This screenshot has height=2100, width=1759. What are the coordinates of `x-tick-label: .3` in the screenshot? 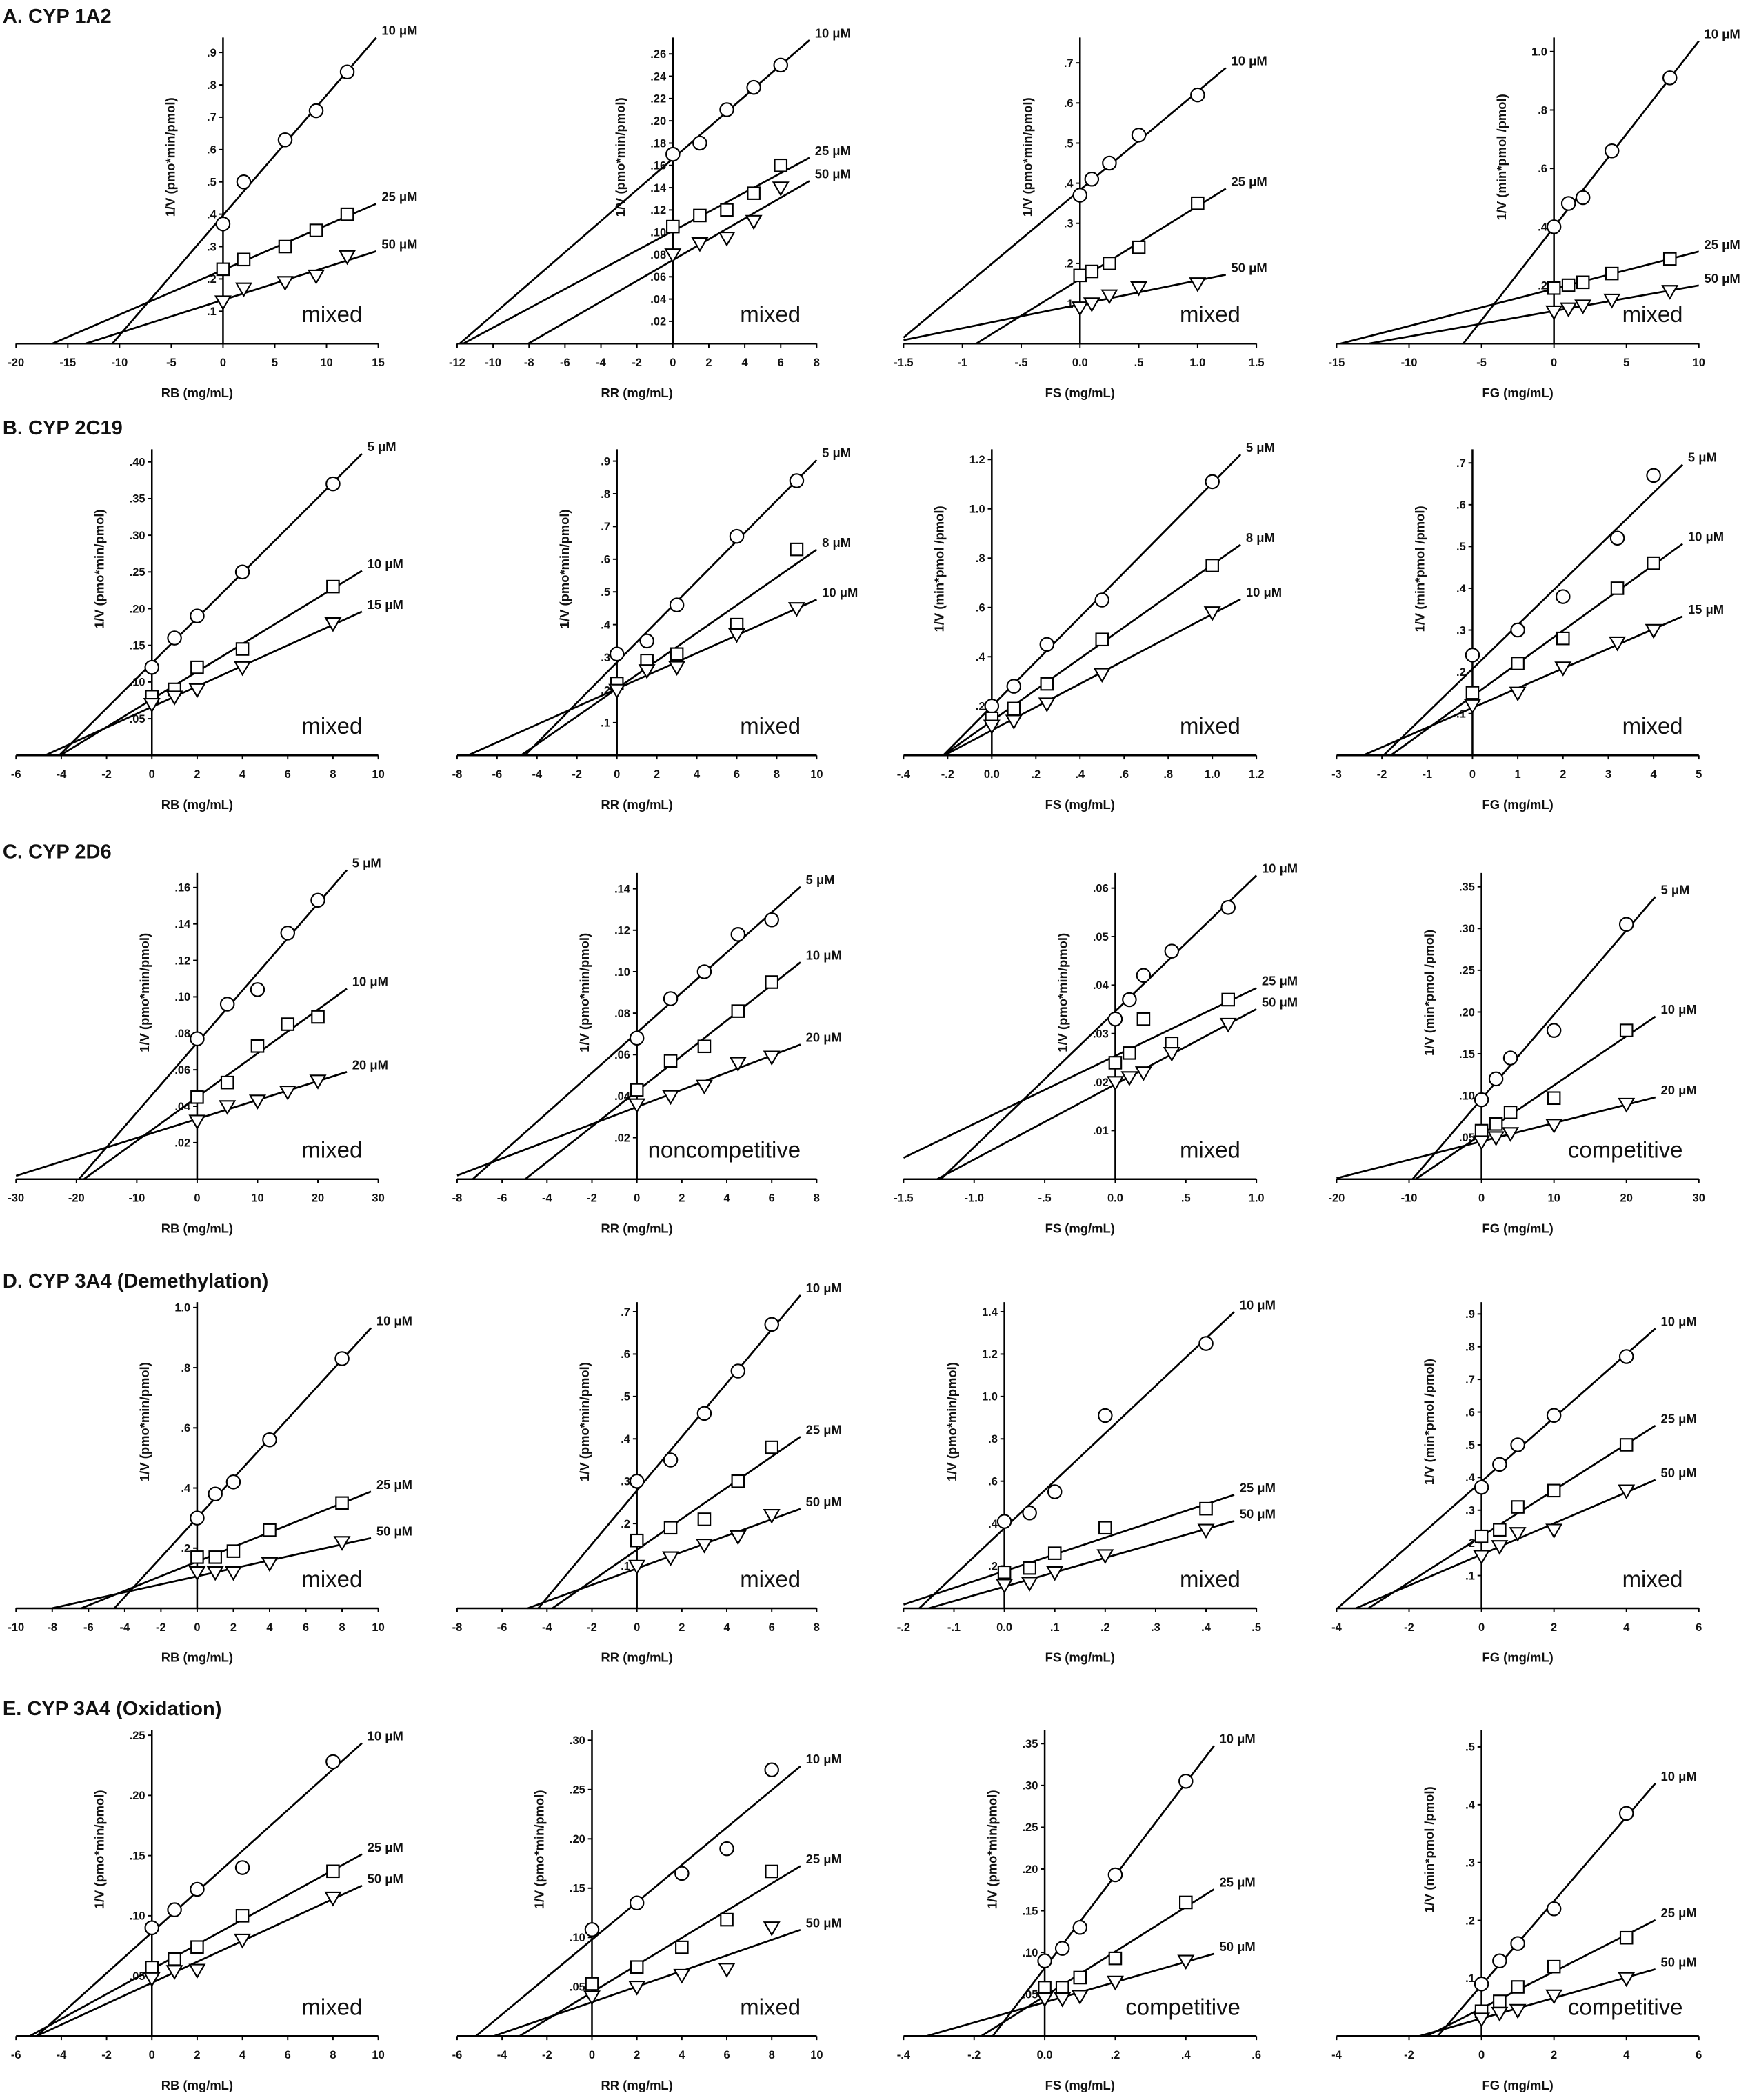 It's located at (1155, 1627).